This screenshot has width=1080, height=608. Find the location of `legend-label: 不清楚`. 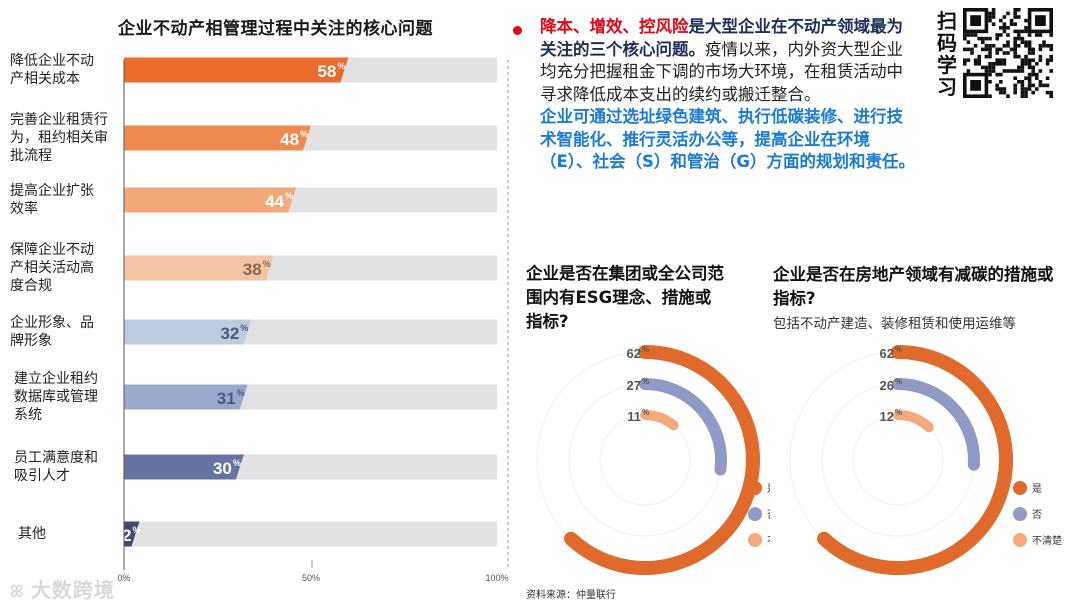

legend-label: 不清楚 is located at coordinates (1047, 540).